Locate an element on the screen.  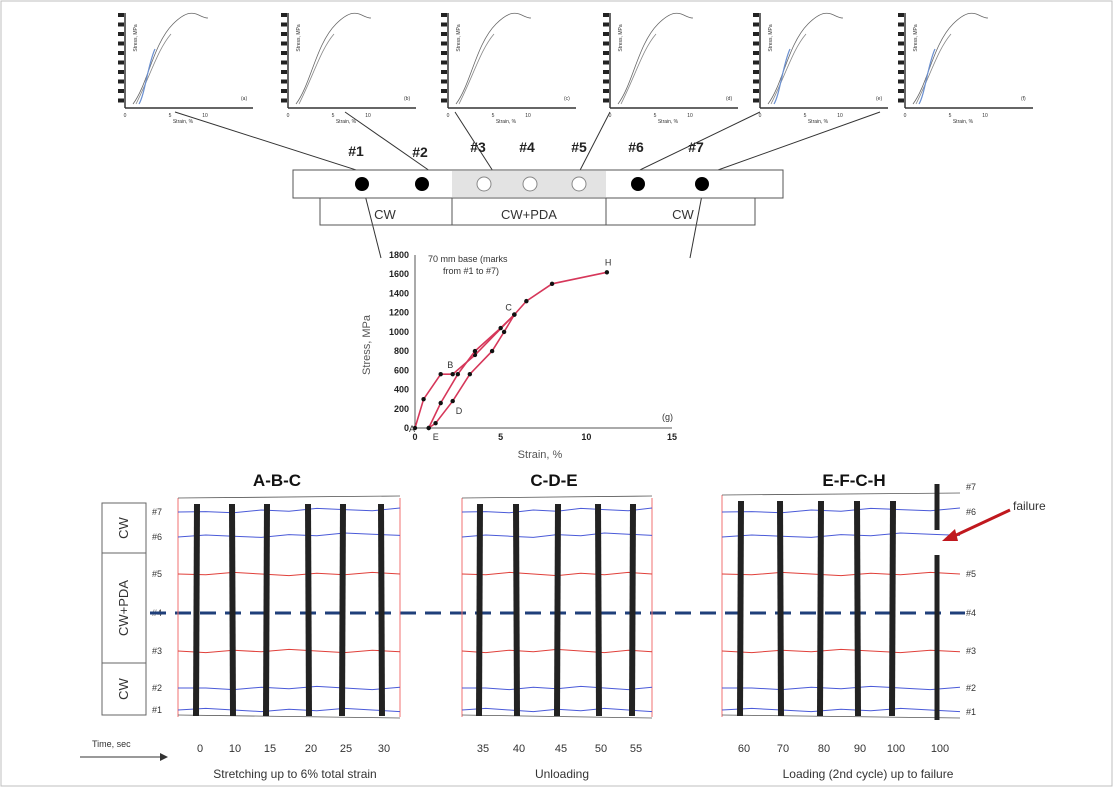
panel-top-edge is located at coordinates (841, 494).